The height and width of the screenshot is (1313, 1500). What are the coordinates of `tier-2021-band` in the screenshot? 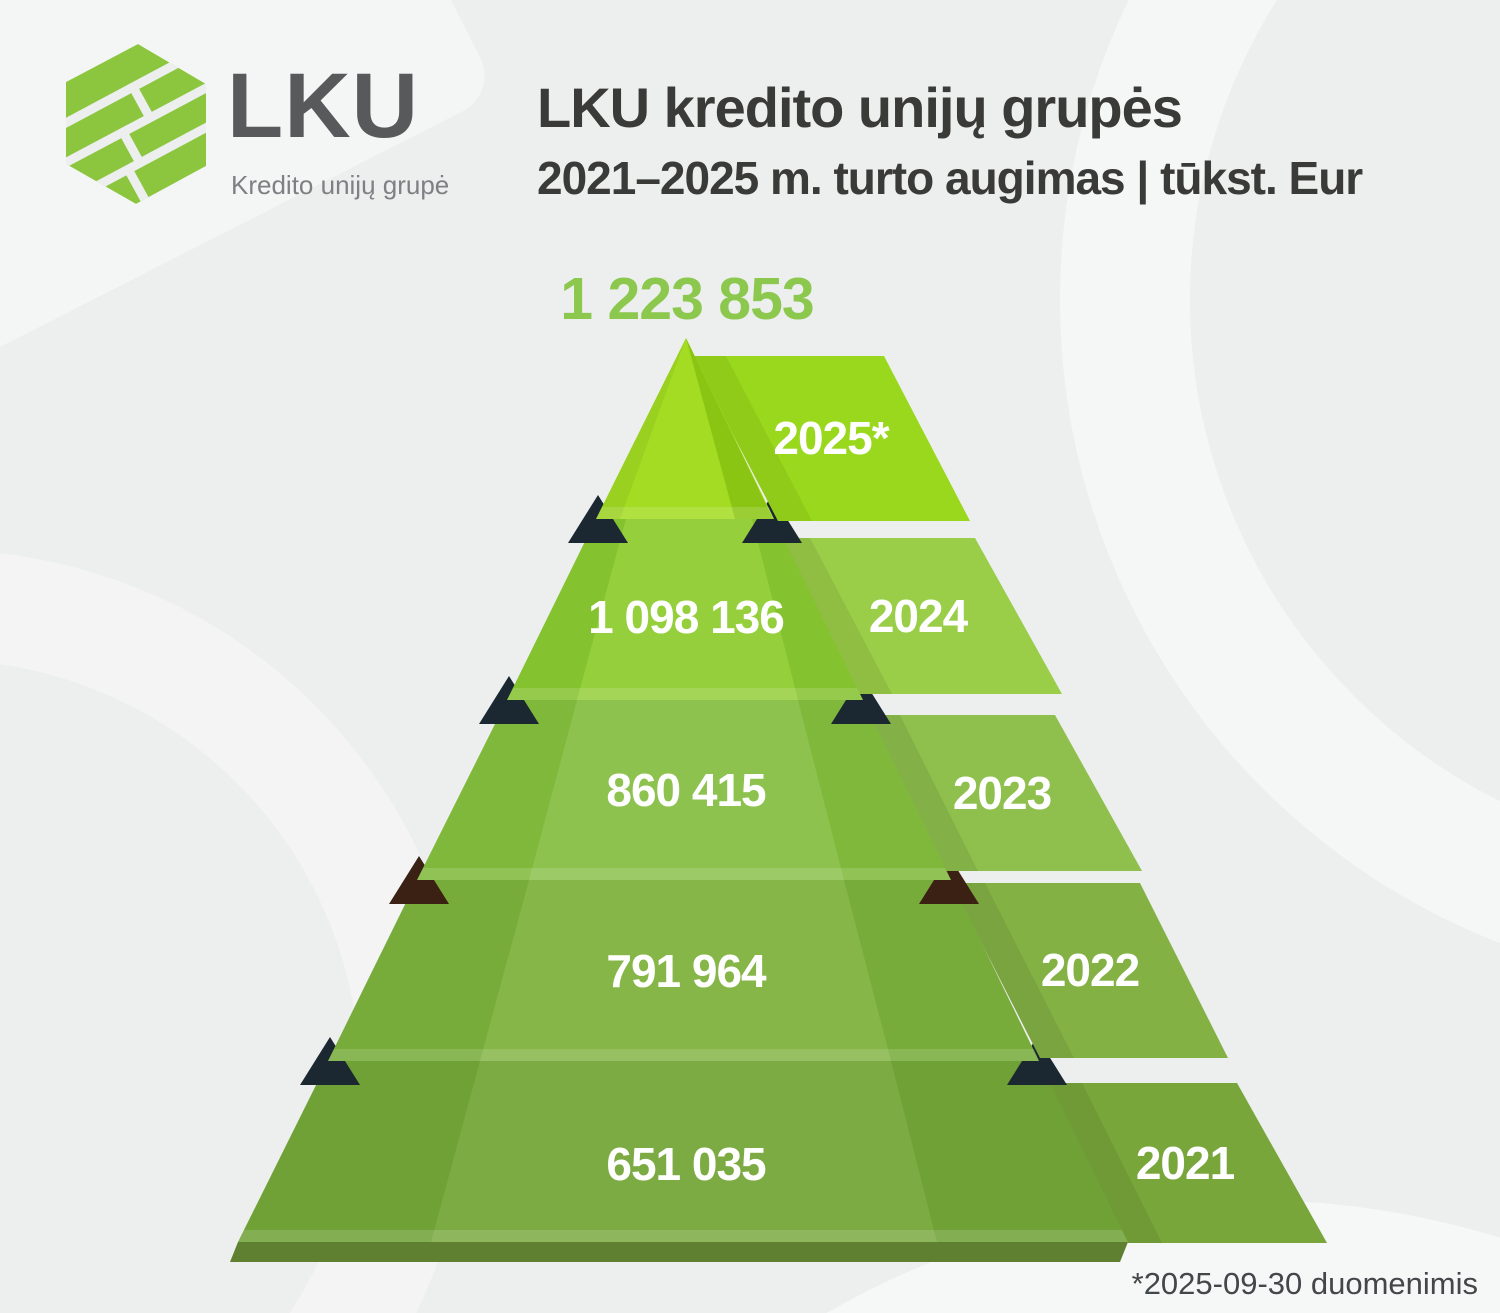 It's located at (684, 1151).